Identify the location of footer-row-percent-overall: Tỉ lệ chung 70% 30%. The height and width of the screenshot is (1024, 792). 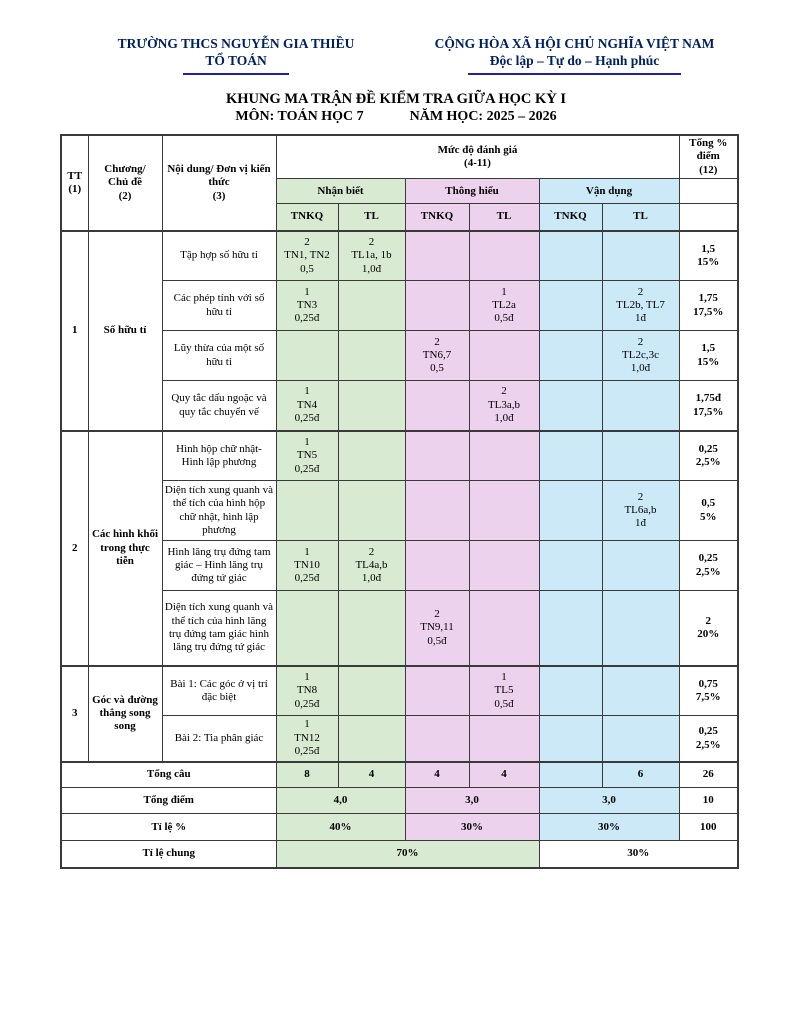
(399, 854).